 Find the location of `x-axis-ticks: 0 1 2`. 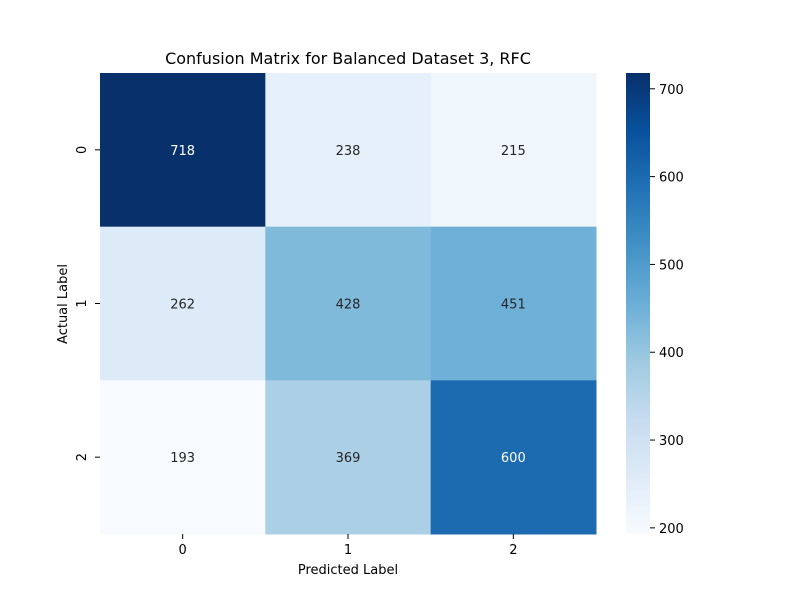

x-axis-ticks: 0 1 2 is located at coordinates (348, 546).